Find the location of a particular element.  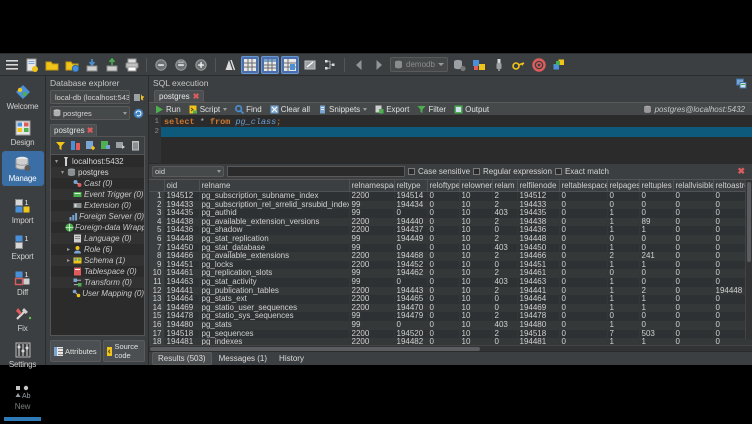

table-cell: 194438 is located at coordinates (538, 222).